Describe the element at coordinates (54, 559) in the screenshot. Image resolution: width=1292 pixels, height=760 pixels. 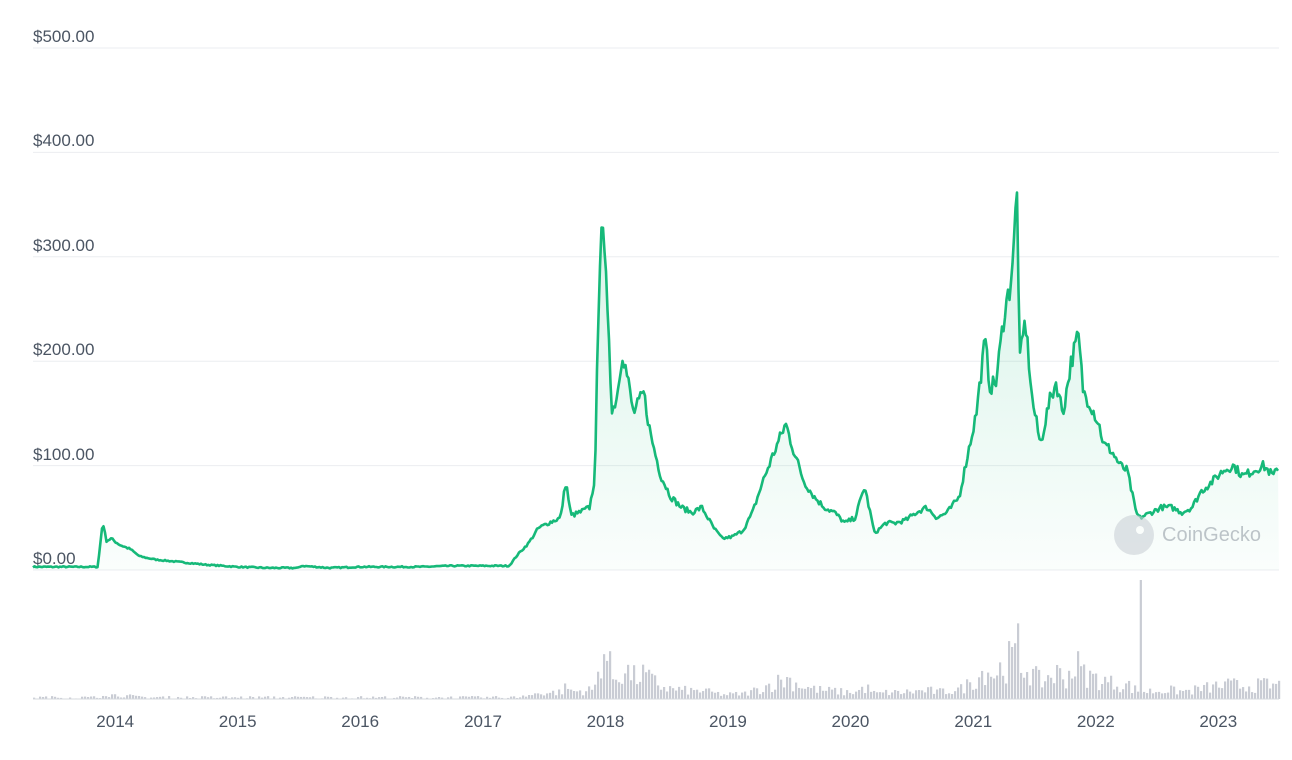
I see `y-tick-label: $0.00` at that location.